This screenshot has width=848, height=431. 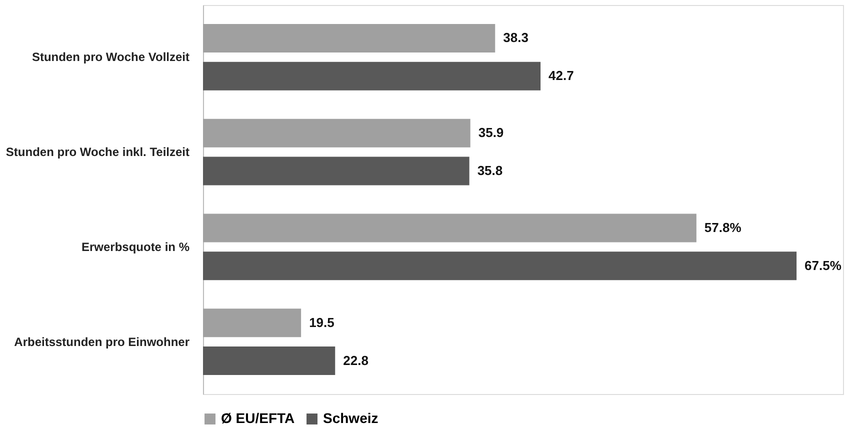 I want to click on y-tick-label: Arbeitsstunden pro Einwohner, so click(x=102, y=341).